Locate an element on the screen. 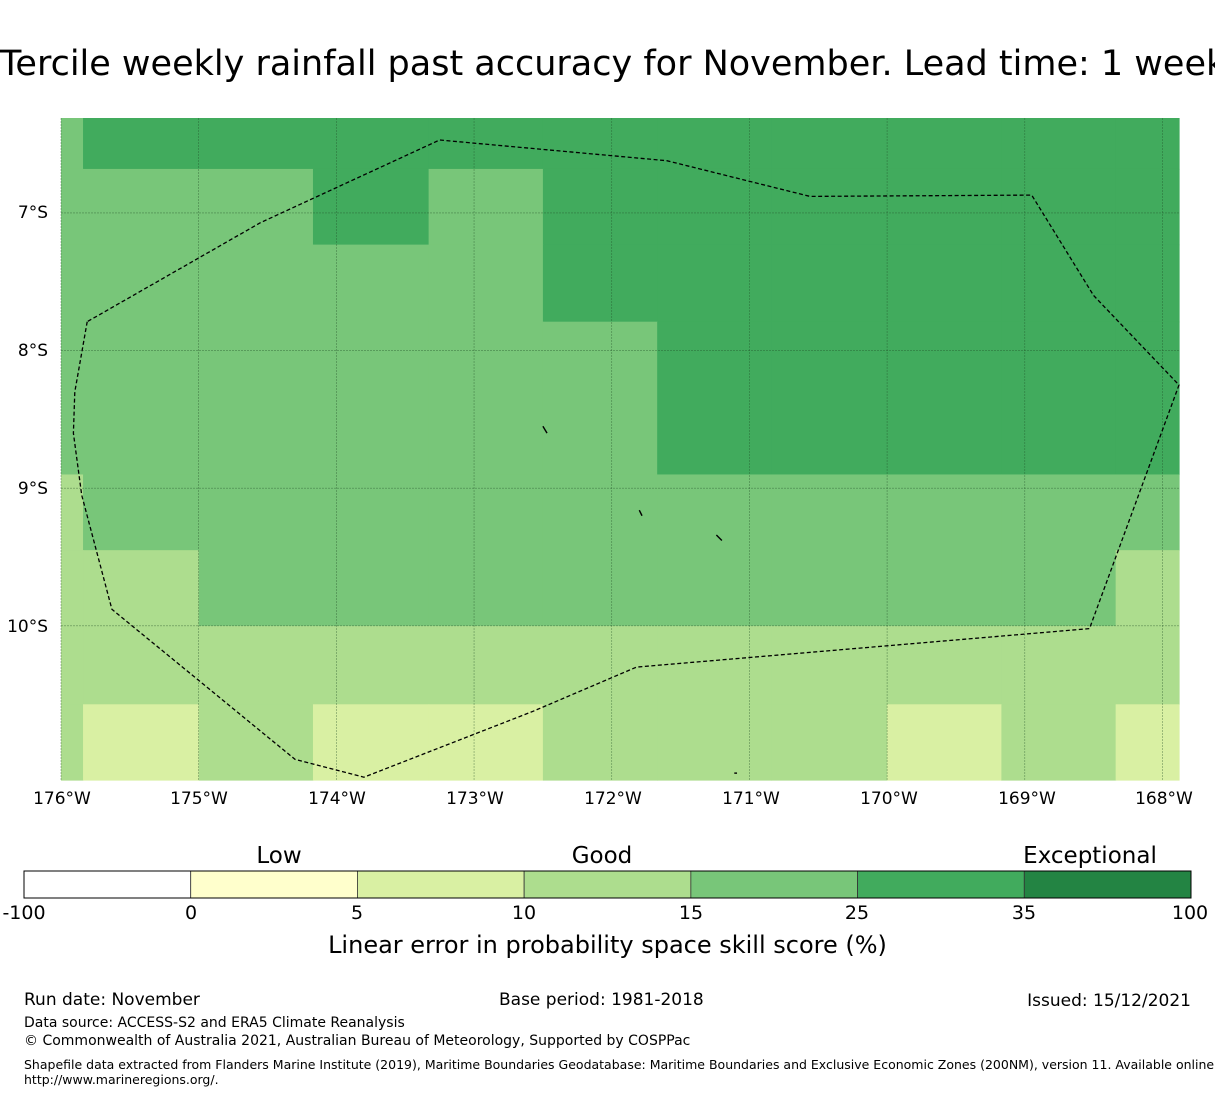 This screenshot has width=1215, height=1095. run-date: Run date: November is located at coordinates (112, 1000).